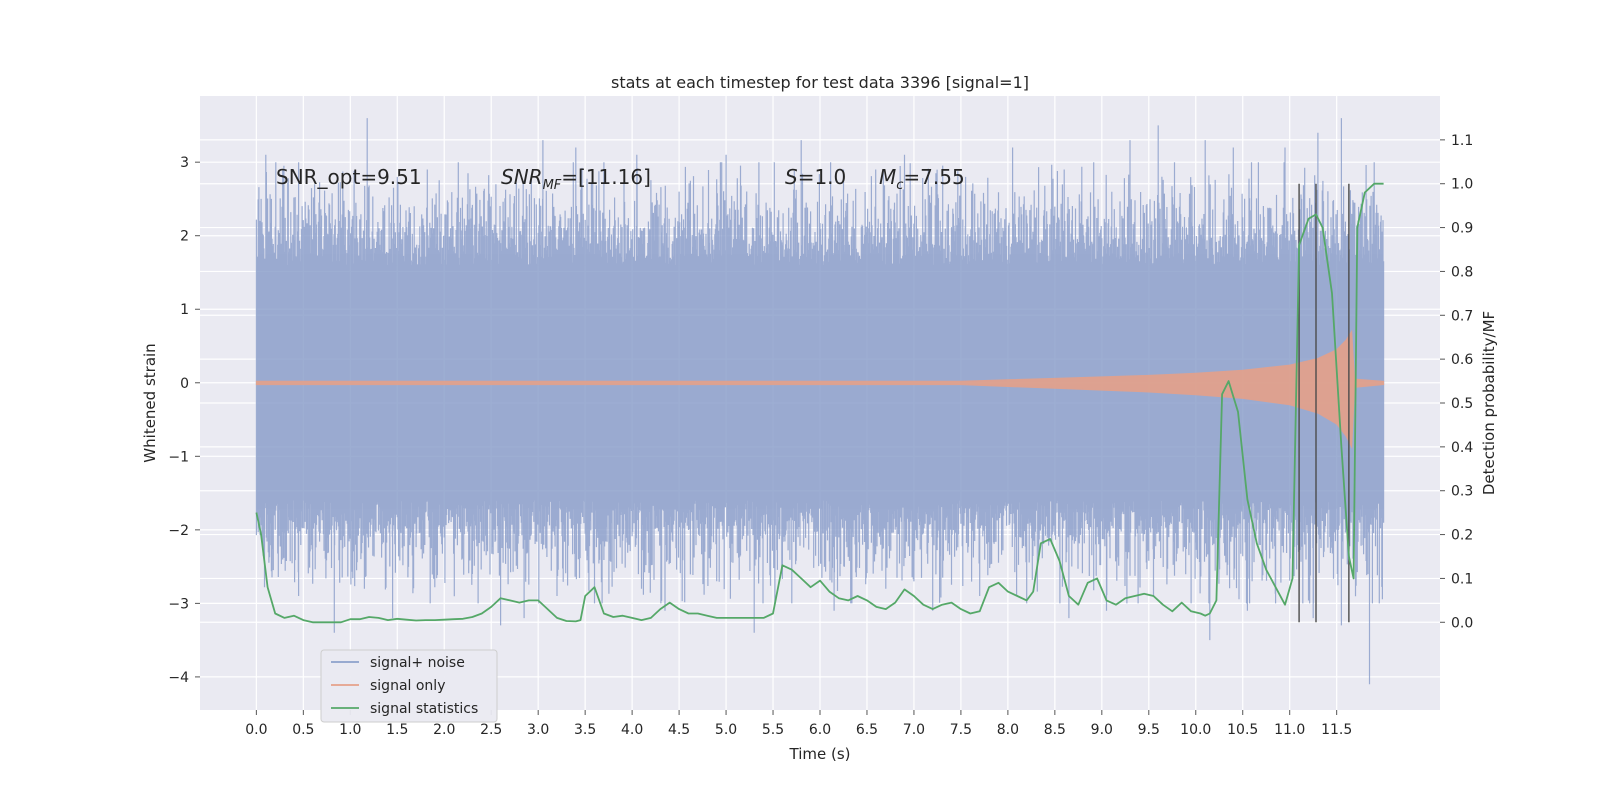 Image resolution: width=1600 pixels, height=800 pixels. I want to click on legend-label-signal-statistics: signal statistics, so click(424, 709).